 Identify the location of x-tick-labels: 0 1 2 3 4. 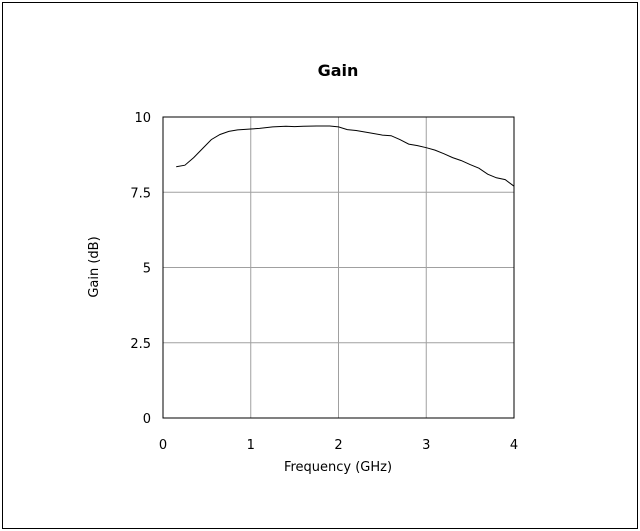
(338, 445).